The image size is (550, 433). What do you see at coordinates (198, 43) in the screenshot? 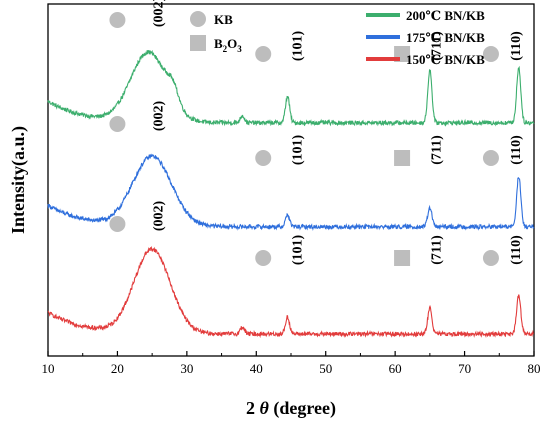
I see `legend-b2o3-square-icon` at bounding box center [198, 43].